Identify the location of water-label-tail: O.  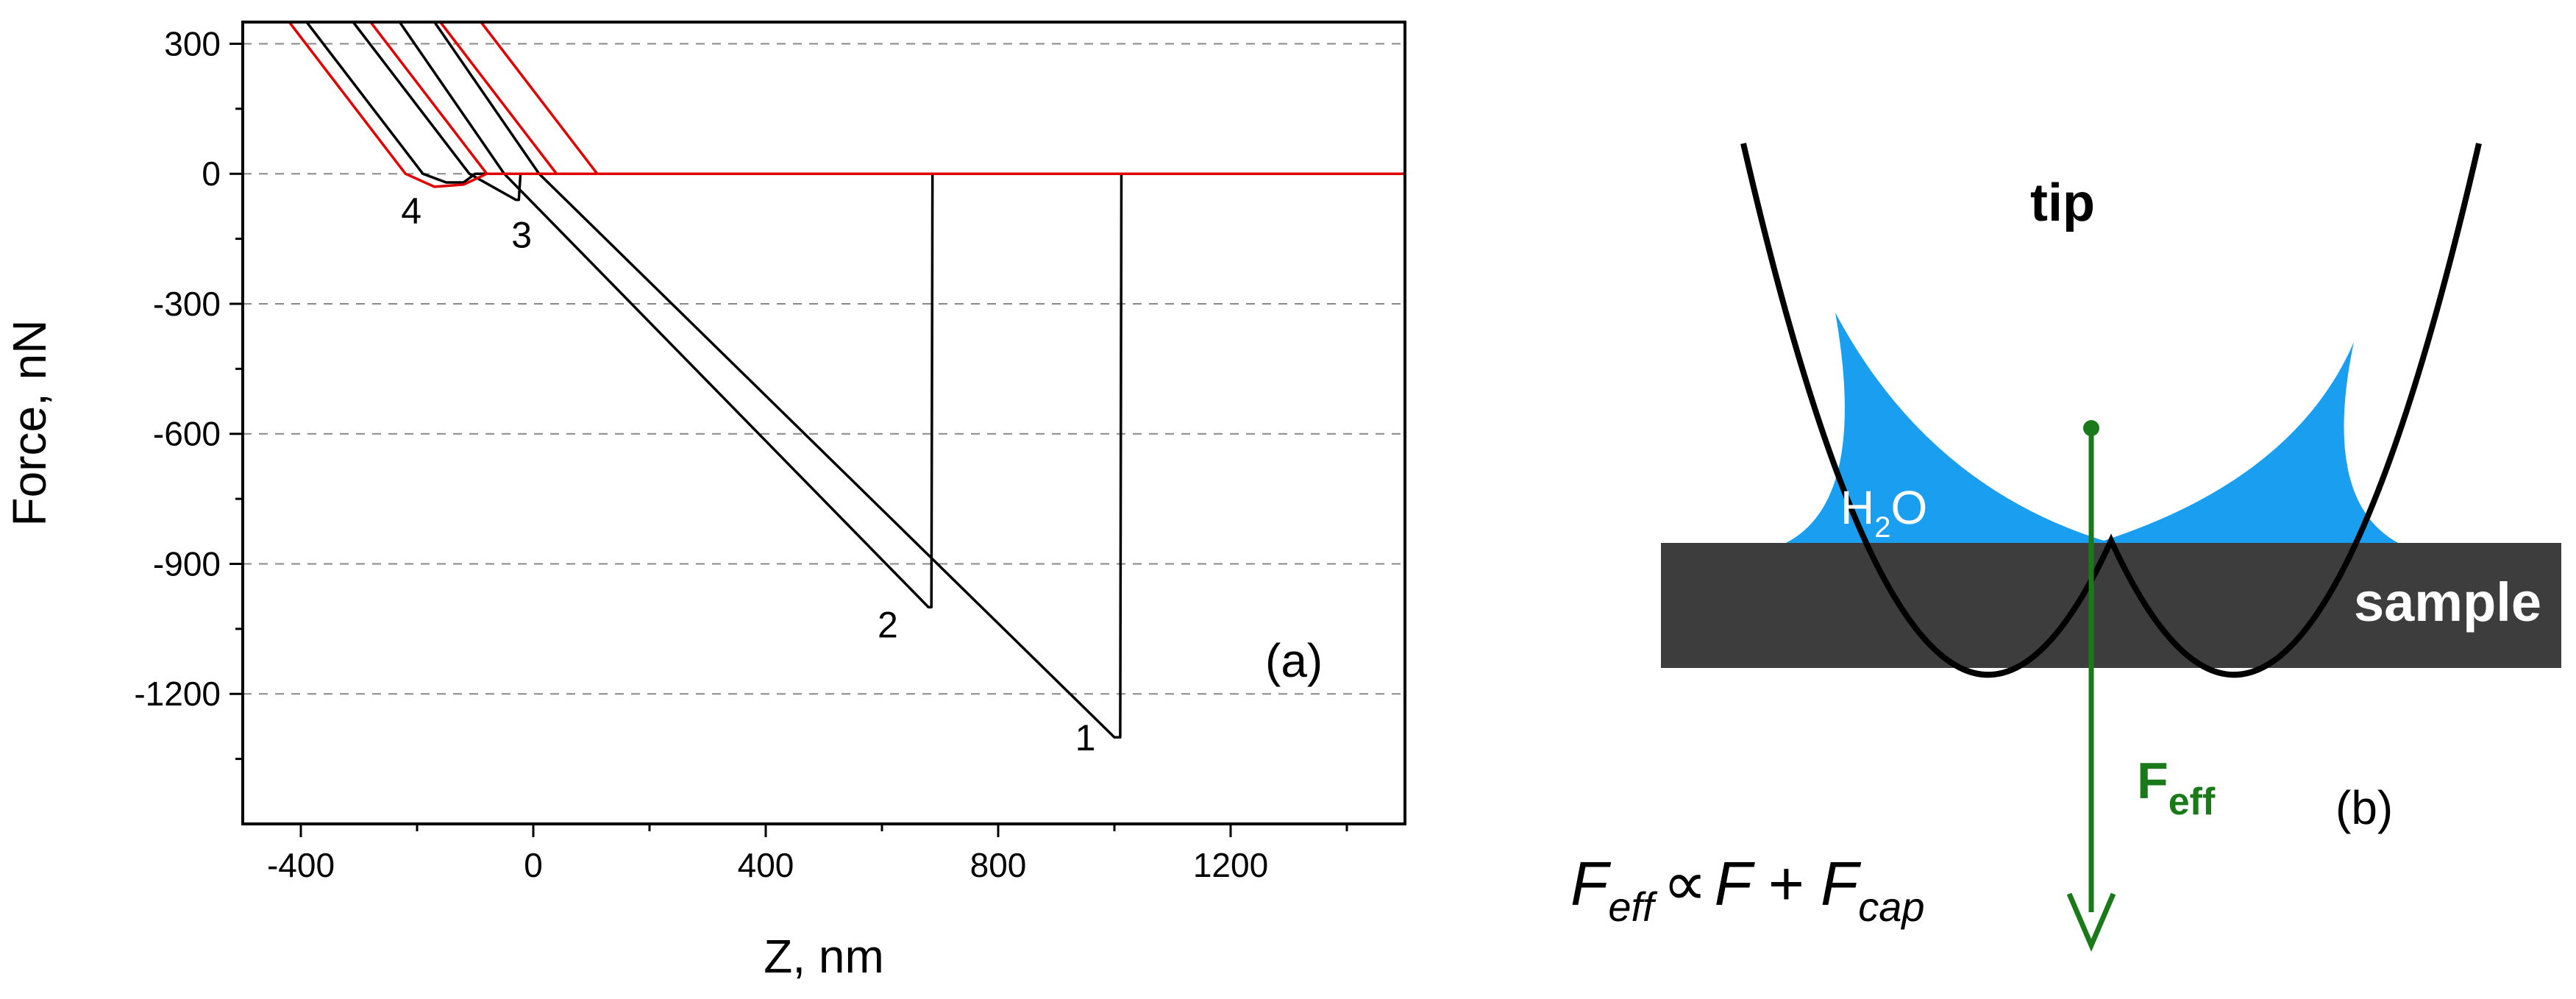
(1908, 508).